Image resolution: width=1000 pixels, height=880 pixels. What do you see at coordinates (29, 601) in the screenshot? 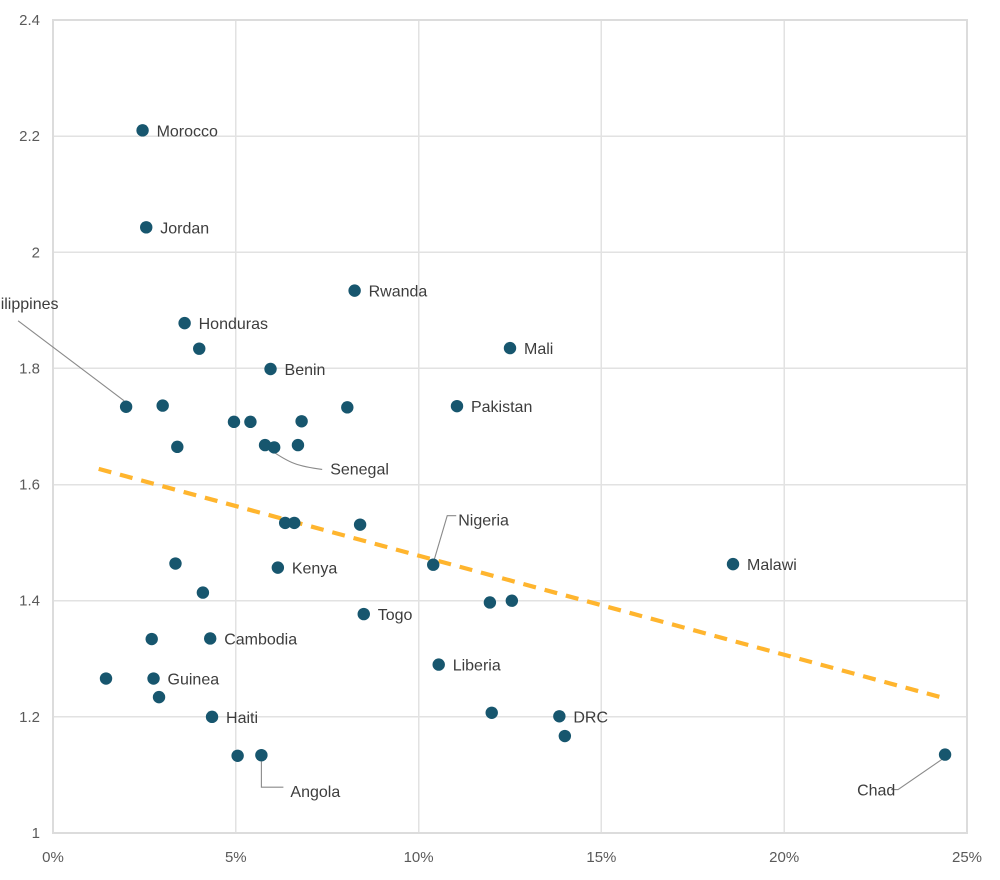
I see `y-axis-tick-label: 1.4` at bounding box center [29, 601].